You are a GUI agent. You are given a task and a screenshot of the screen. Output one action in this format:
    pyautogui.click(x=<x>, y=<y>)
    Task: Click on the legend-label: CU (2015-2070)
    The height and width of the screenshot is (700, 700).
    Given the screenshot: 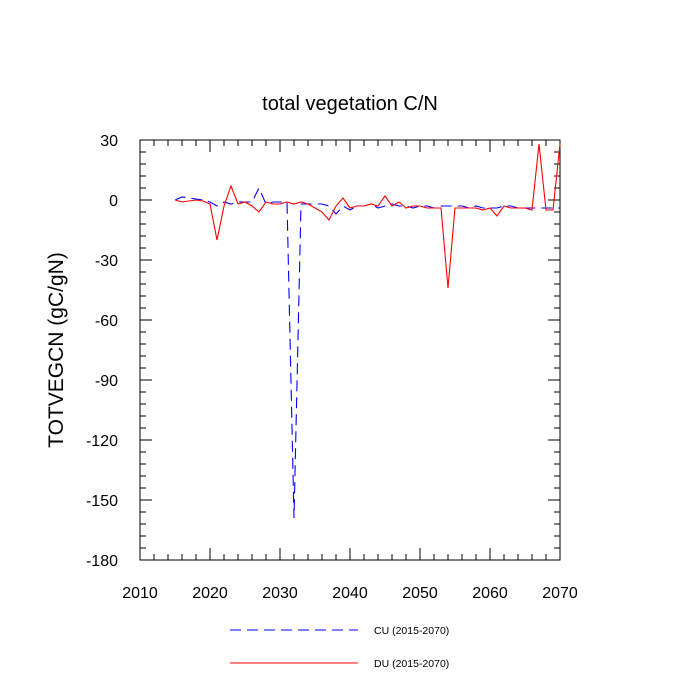 What is the action you would take?
    pyautogui.click(x=411, y=631)
    